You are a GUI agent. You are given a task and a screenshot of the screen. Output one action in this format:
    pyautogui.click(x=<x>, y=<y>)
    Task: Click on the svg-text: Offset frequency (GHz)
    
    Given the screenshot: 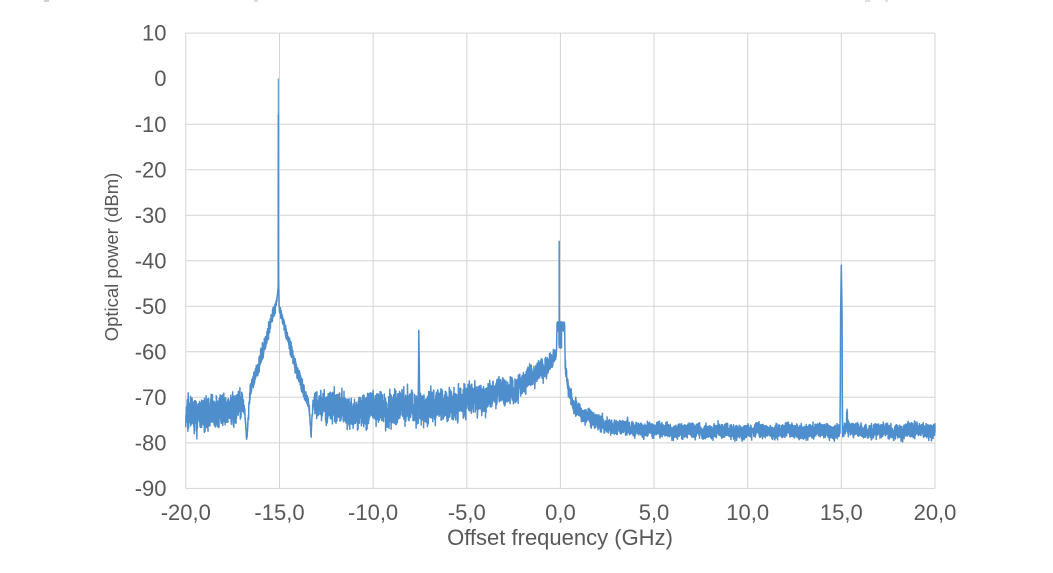 What is the action you would take?
    pyautogui.click(x=560, y=537)
    